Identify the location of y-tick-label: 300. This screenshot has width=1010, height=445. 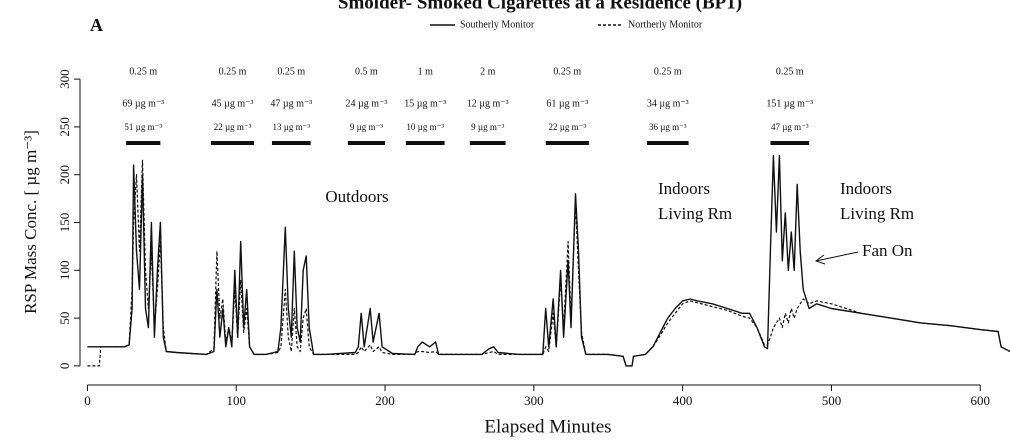
(64, 79).